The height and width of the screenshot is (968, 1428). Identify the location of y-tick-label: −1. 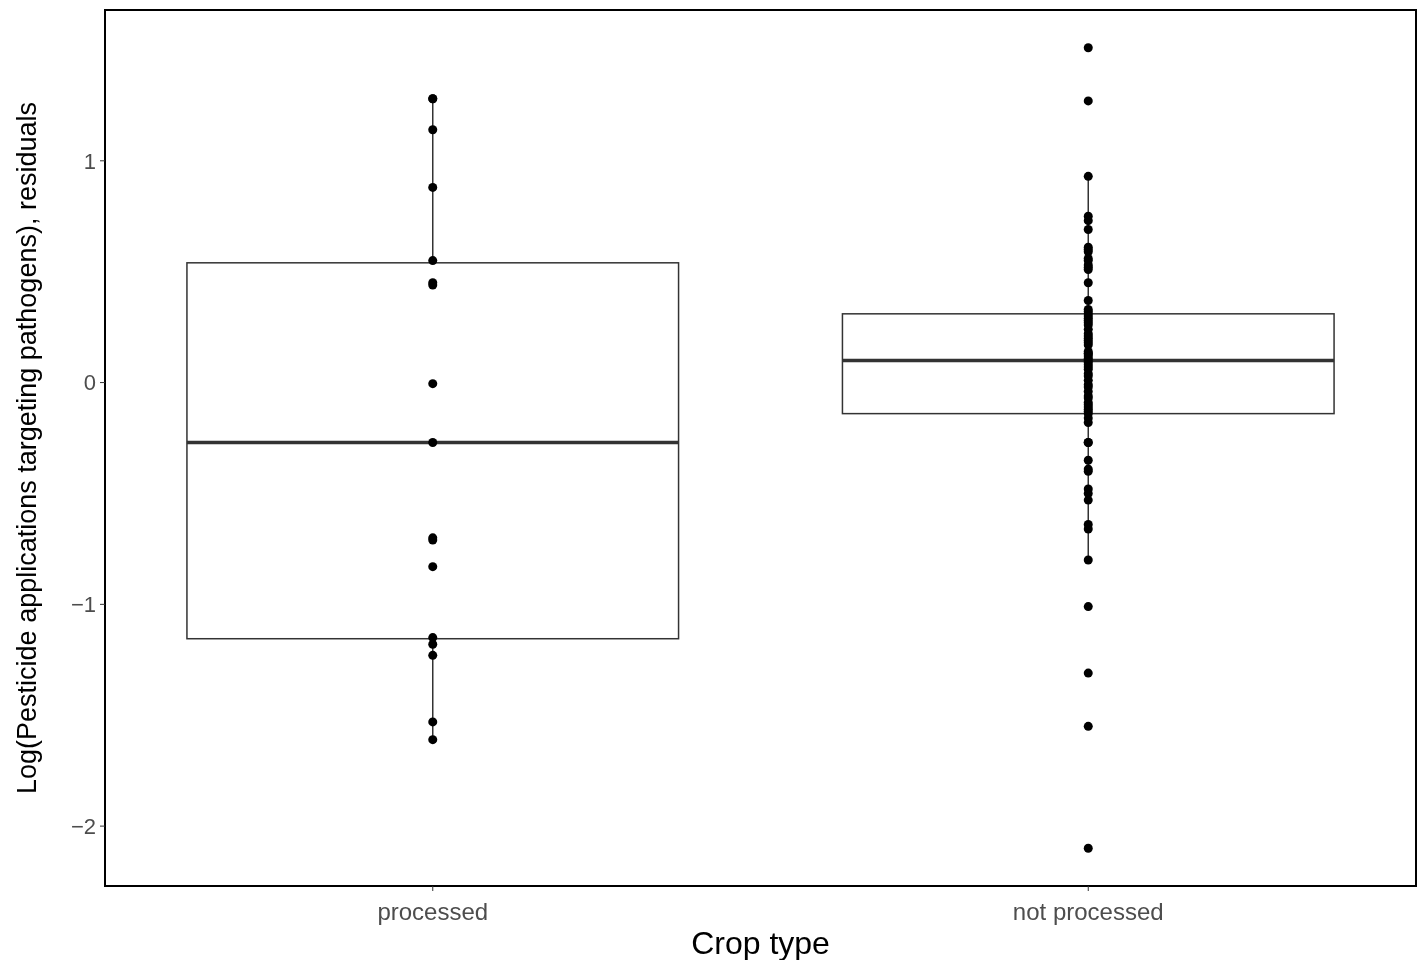
(83, 605).